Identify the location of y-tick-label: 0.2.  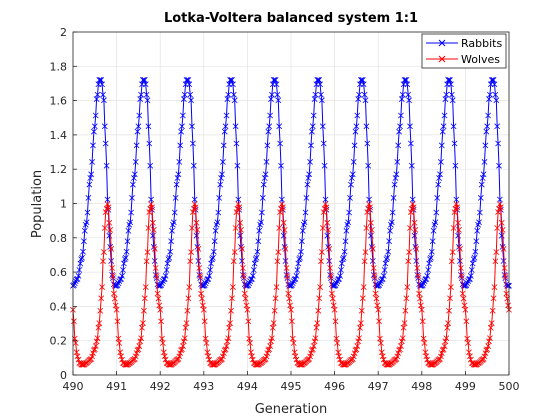
(59, 341).